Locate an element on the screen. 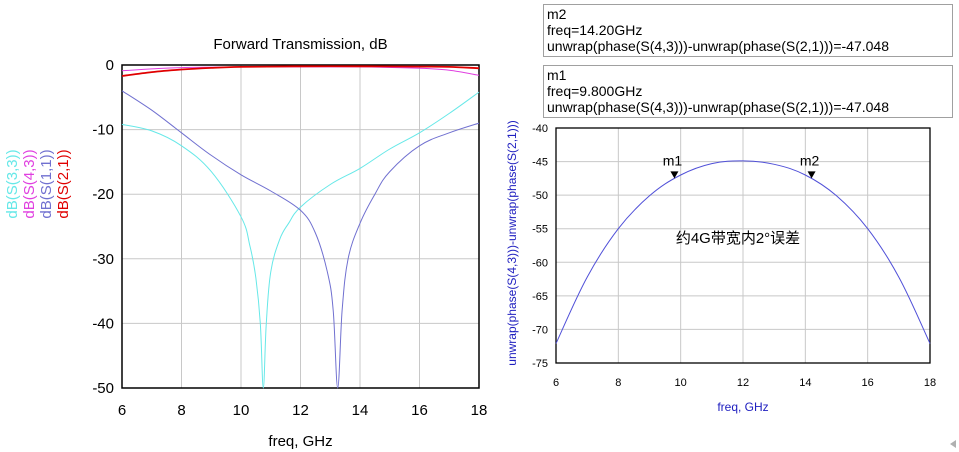 This screenshot has height=452, width=959. y-tick-label: -20 is located at coordinates (103, 194).